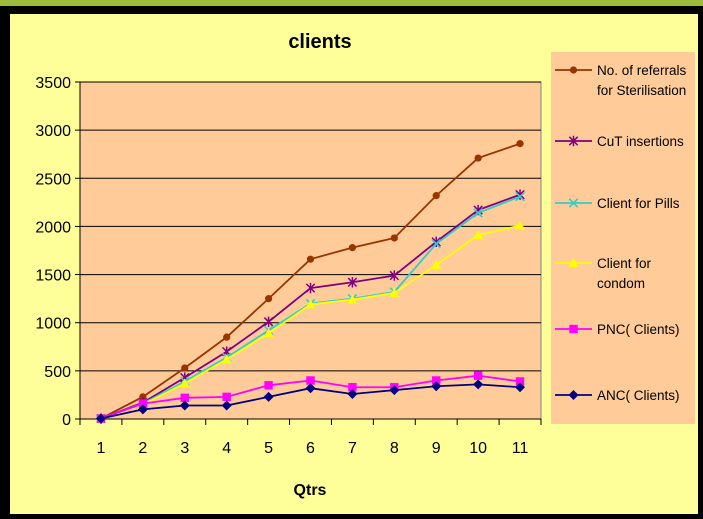  I want to click on legend-item-5: ANC( Clients), so click(617, 395).